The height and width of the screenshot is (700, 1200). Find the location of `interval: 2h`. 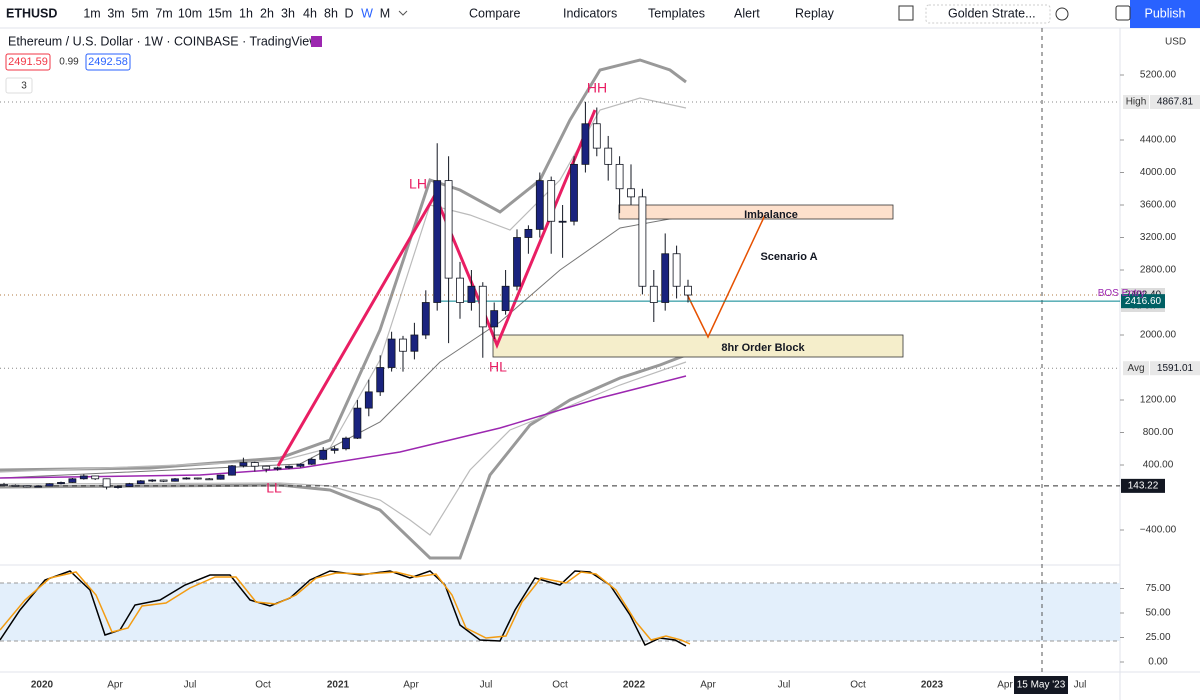

interval: 2h is located at coordinates (267, 13).